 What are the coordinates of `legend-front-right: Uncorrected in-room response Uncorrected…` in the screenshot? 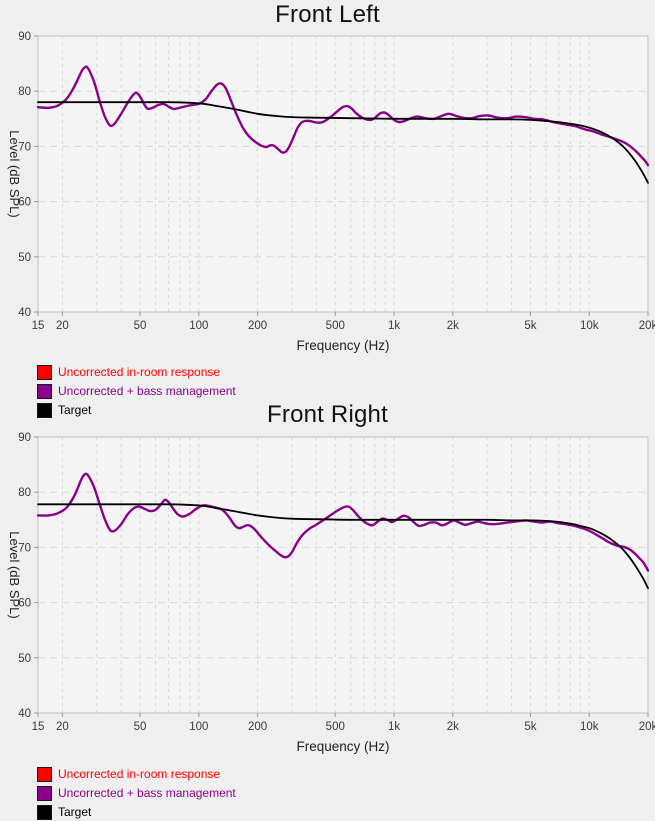 It's located at (136, 793).